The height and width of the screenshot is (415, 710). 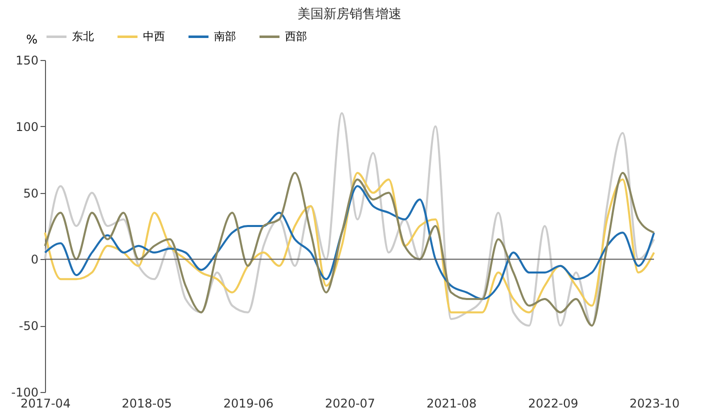 I want to click on y-tick-label: 100, so click(x=27, y=127).